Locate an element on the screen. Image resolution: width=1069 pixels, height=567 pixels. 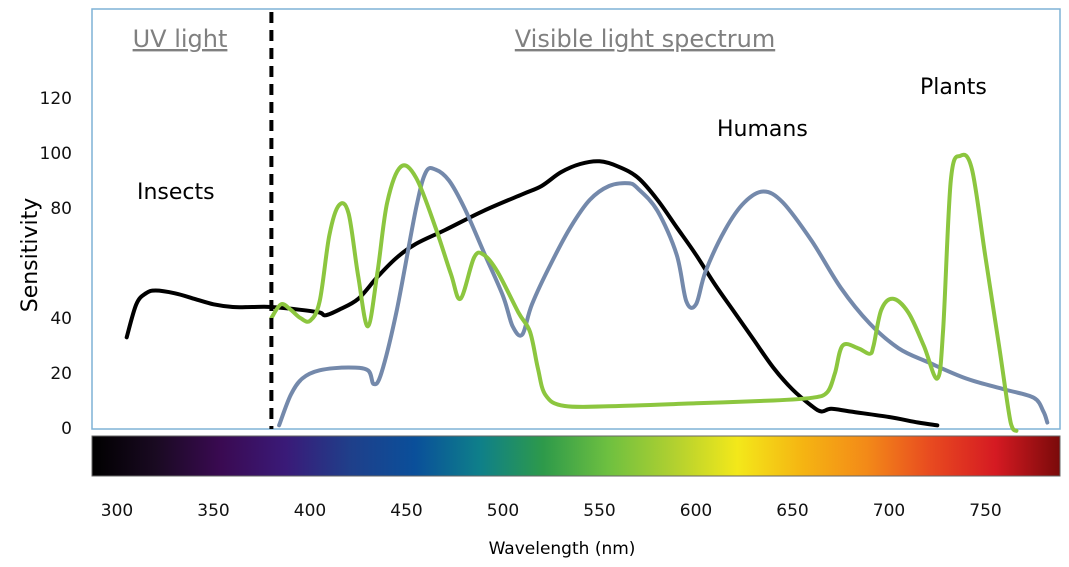
y-tick-label: 80 is located at coordinates (61, 209).